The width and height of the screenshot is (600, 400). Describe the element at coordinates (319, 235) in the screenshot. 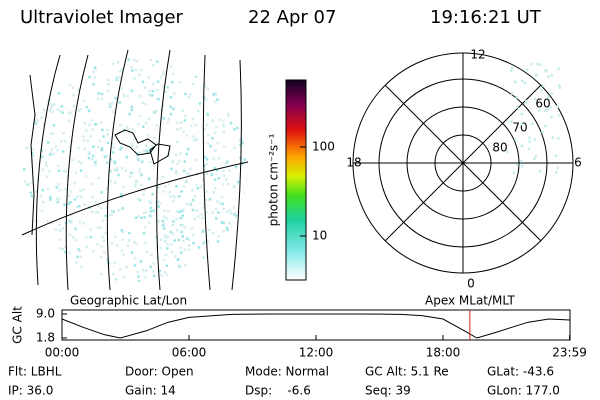

I see `colorbar-tick-label: 10` at that location.